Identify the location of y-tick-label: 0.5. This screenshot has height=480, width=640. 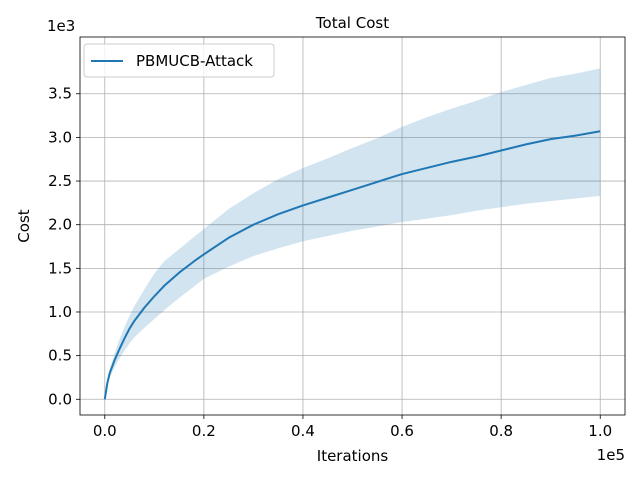
(60, 356).